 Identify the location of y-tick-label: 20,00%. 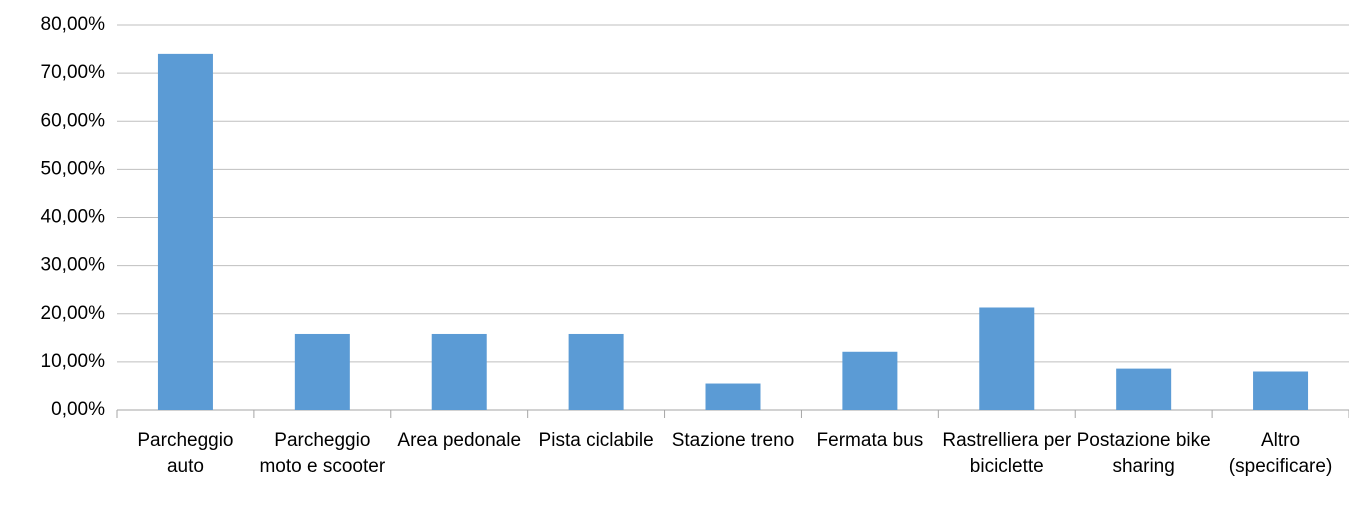
(73, 313).